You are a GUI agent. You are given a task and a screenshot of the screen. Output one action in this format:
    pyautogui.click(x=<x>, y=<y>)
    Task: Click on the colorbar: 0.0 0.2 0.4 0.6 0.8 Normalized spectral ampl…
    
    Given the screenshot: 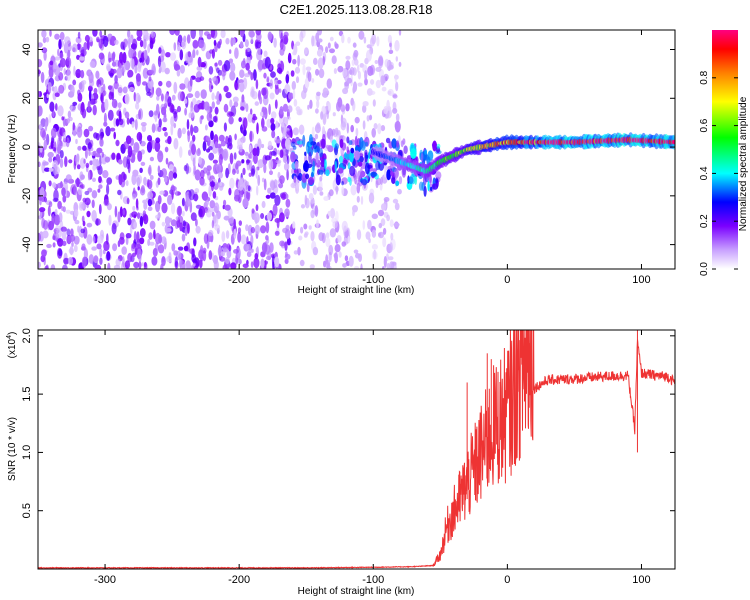 What is the action you would take?
    pyautogui.click(x=724, y=153)
    